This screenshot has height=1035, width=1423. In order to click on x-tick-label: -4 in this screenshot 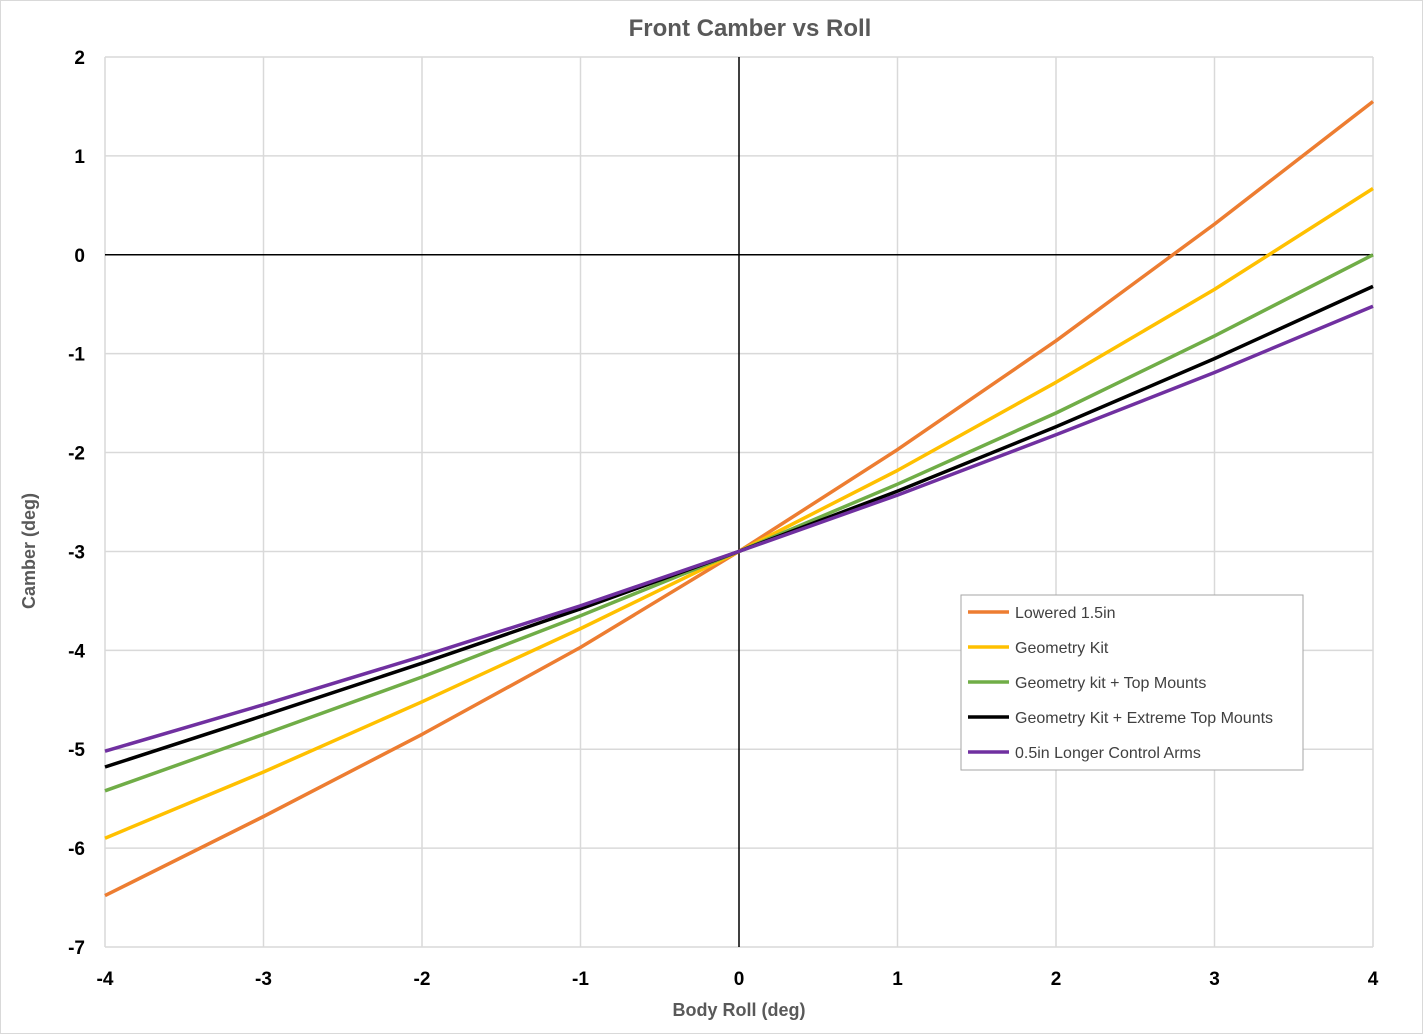, I will do `click(105, 979)`.